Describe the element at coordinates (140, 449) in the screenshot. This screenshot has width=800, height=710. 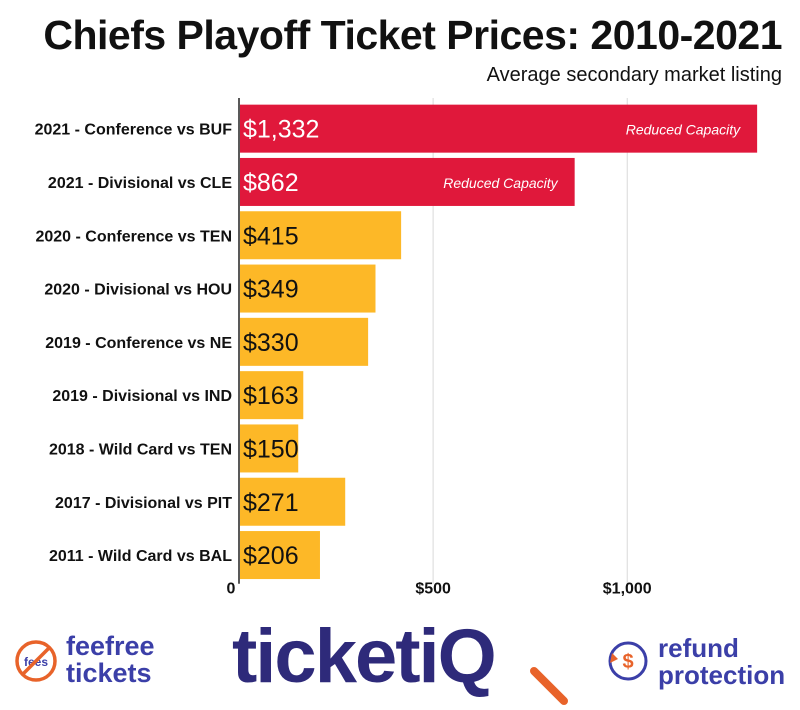
I see `category-label: 2018 - Wild Card vs TEN` at that location.